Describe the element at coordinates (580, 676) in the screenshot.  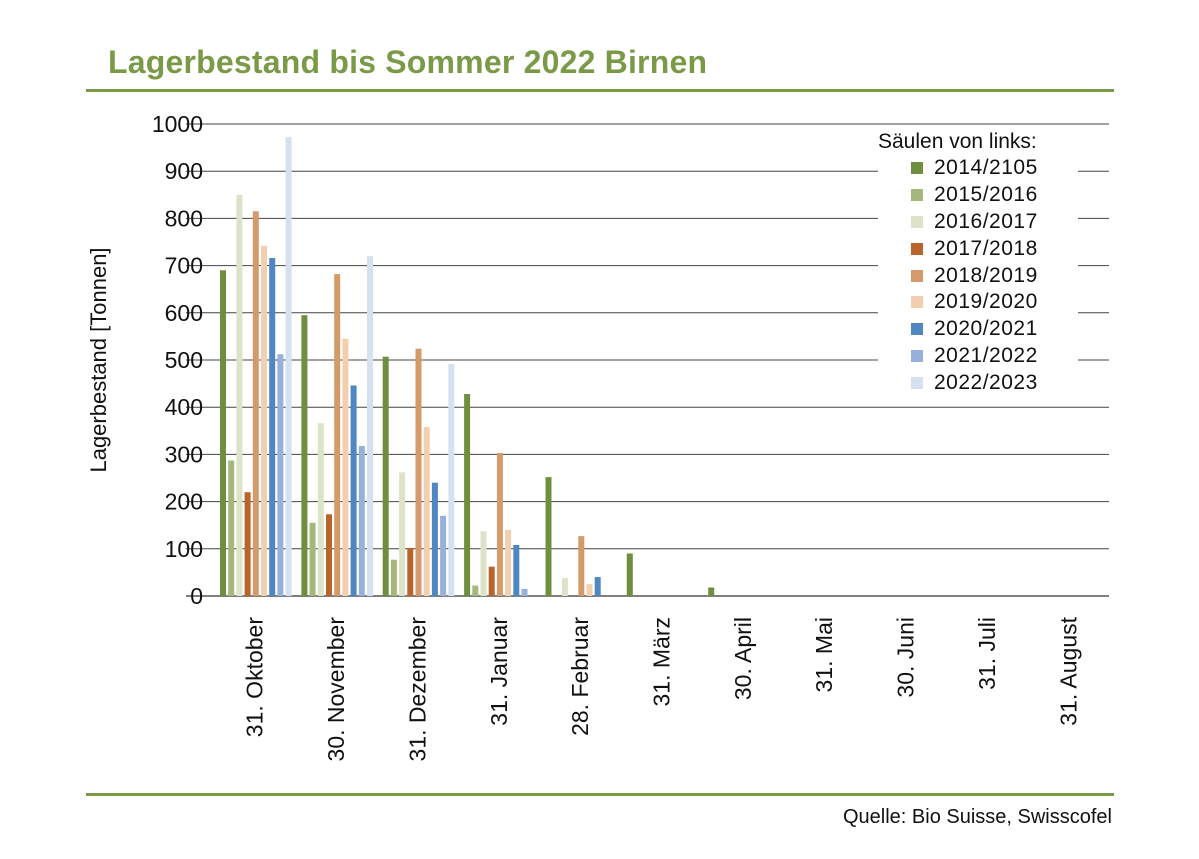
I see `x-tick-label: 28. Februar` at that location.